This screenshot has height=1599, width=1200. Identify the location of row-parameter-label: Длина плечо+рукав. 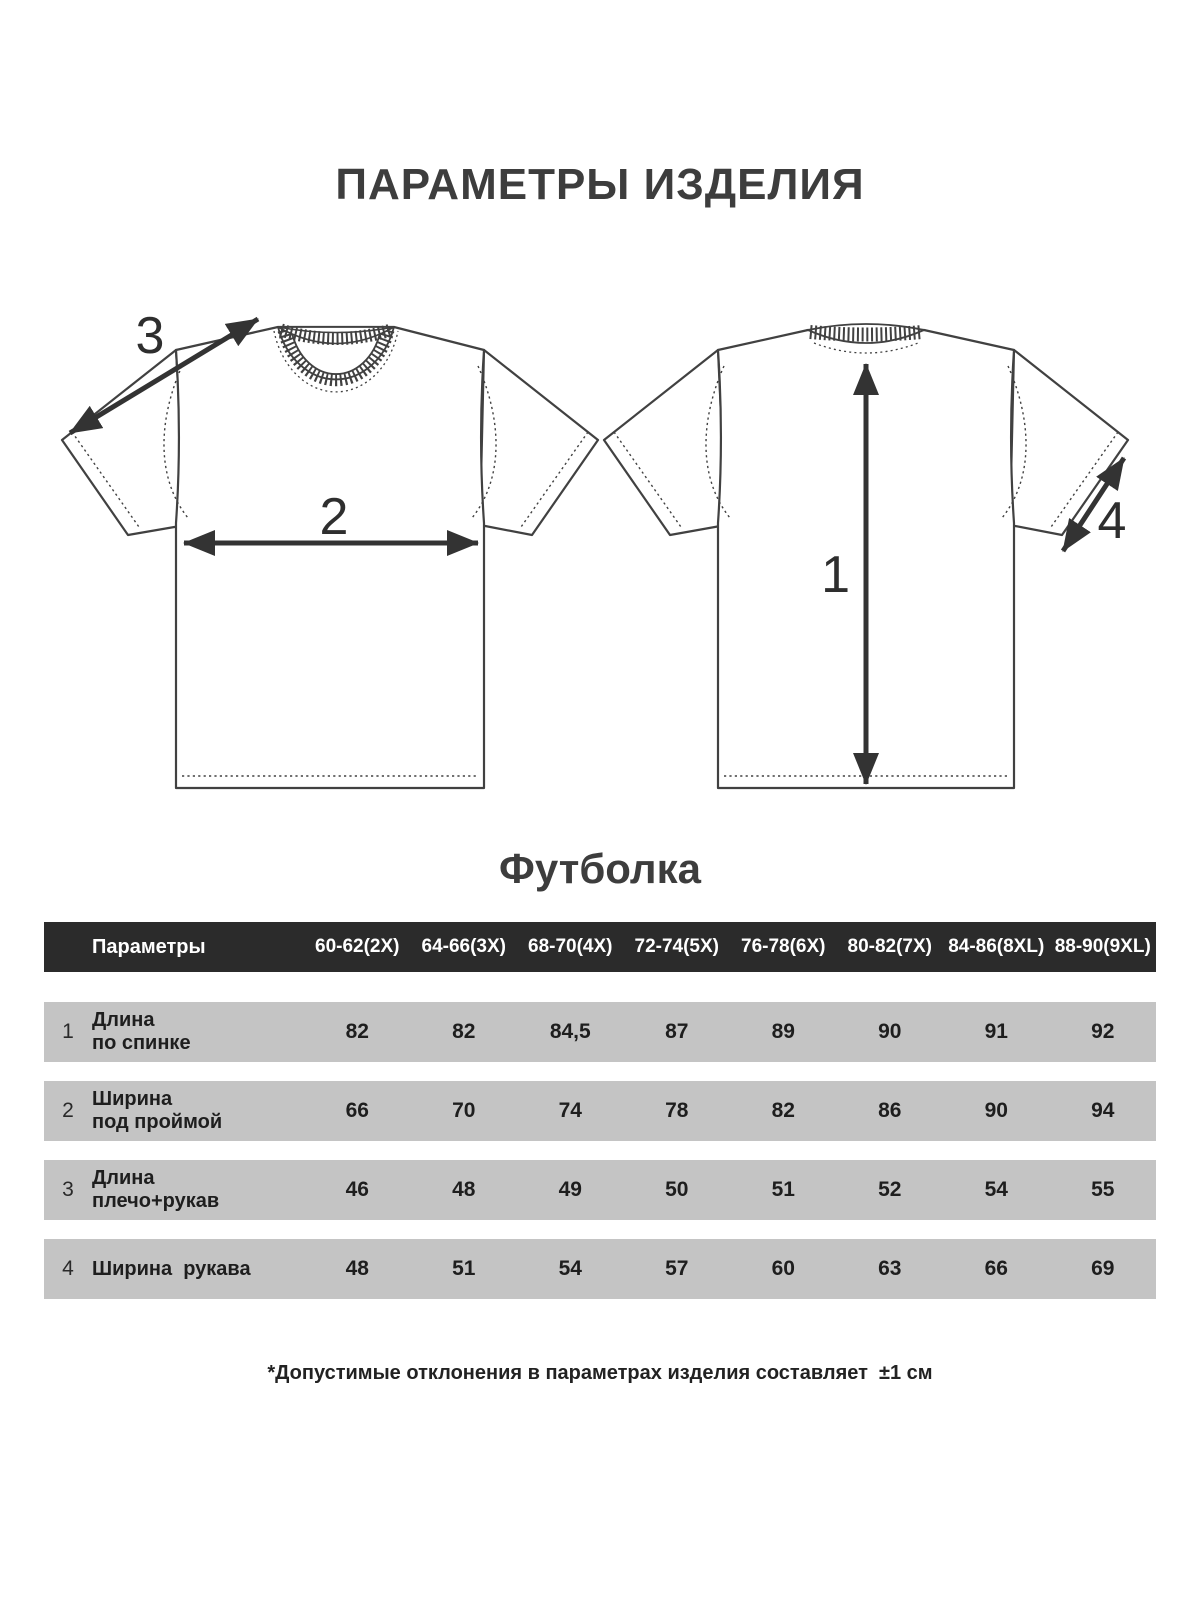
(198, 1190).